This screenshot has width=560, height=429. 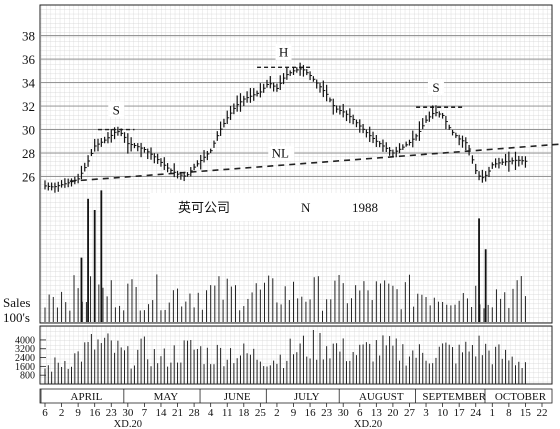 What do you see at coordinates (509, 413) in the screenshot?
I see `week-label: 8` at bounding box center [509, 413].